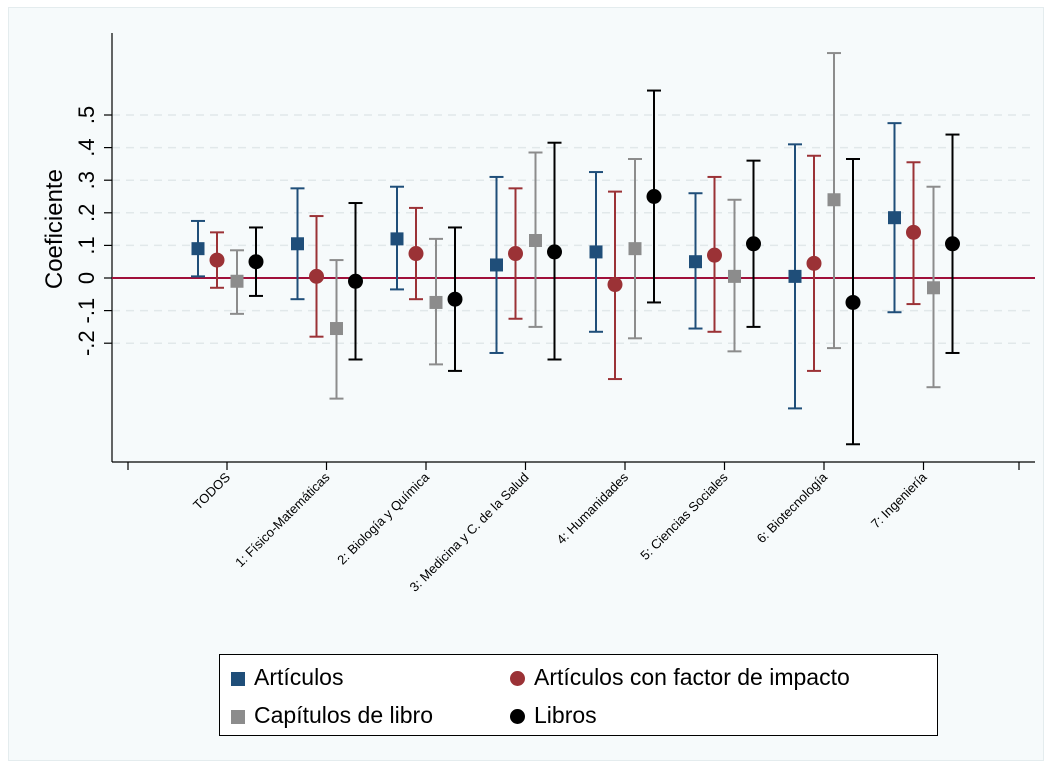  I want to click on x-tick-label: TODOS, so click(211, 490).